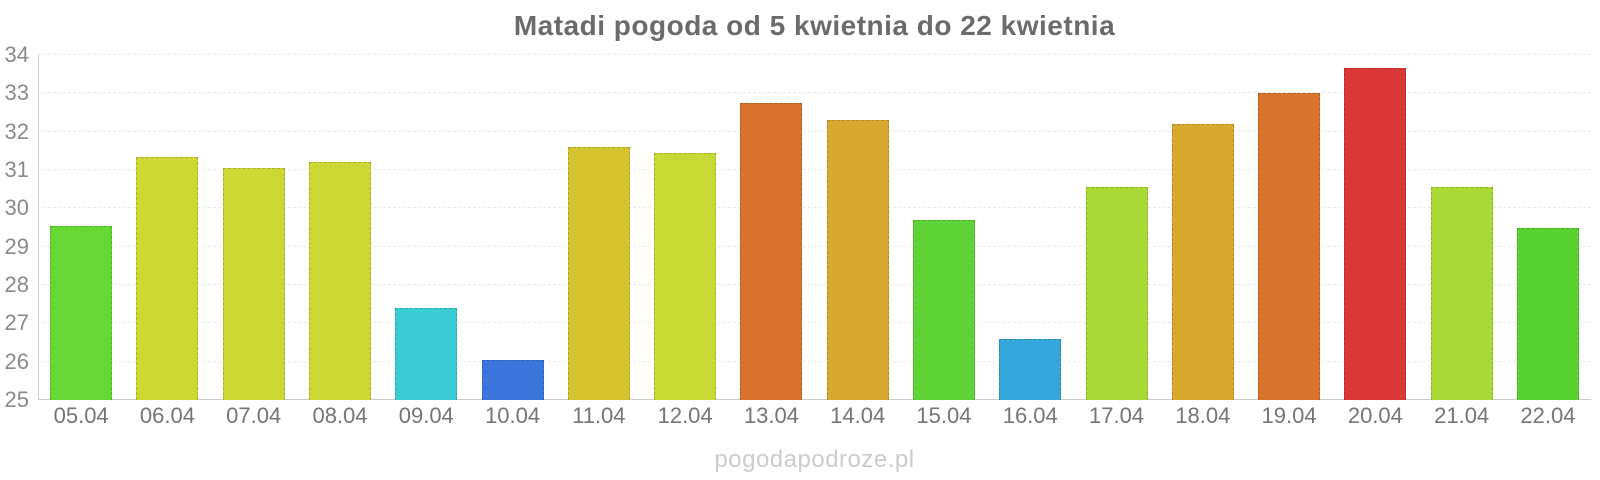 This screenshot has height=480, width=1600. What do you see at coordinates (1547, 313) in the screenshot?
I see `bar-22.04` at bounding box center [1547, 313].